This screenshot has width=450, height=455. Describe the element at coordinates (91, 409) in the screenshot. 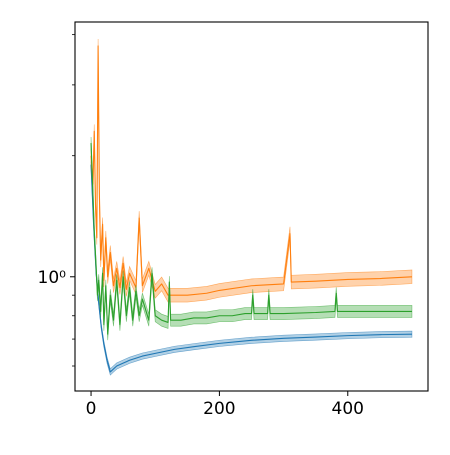

I see `x-tick-label: 0` at that location.